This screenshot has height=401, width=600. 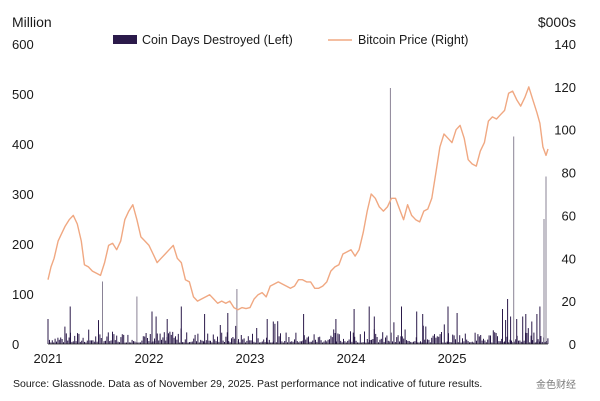 I want to click on x-tick-label: 2023, so click(x=250, y=358).